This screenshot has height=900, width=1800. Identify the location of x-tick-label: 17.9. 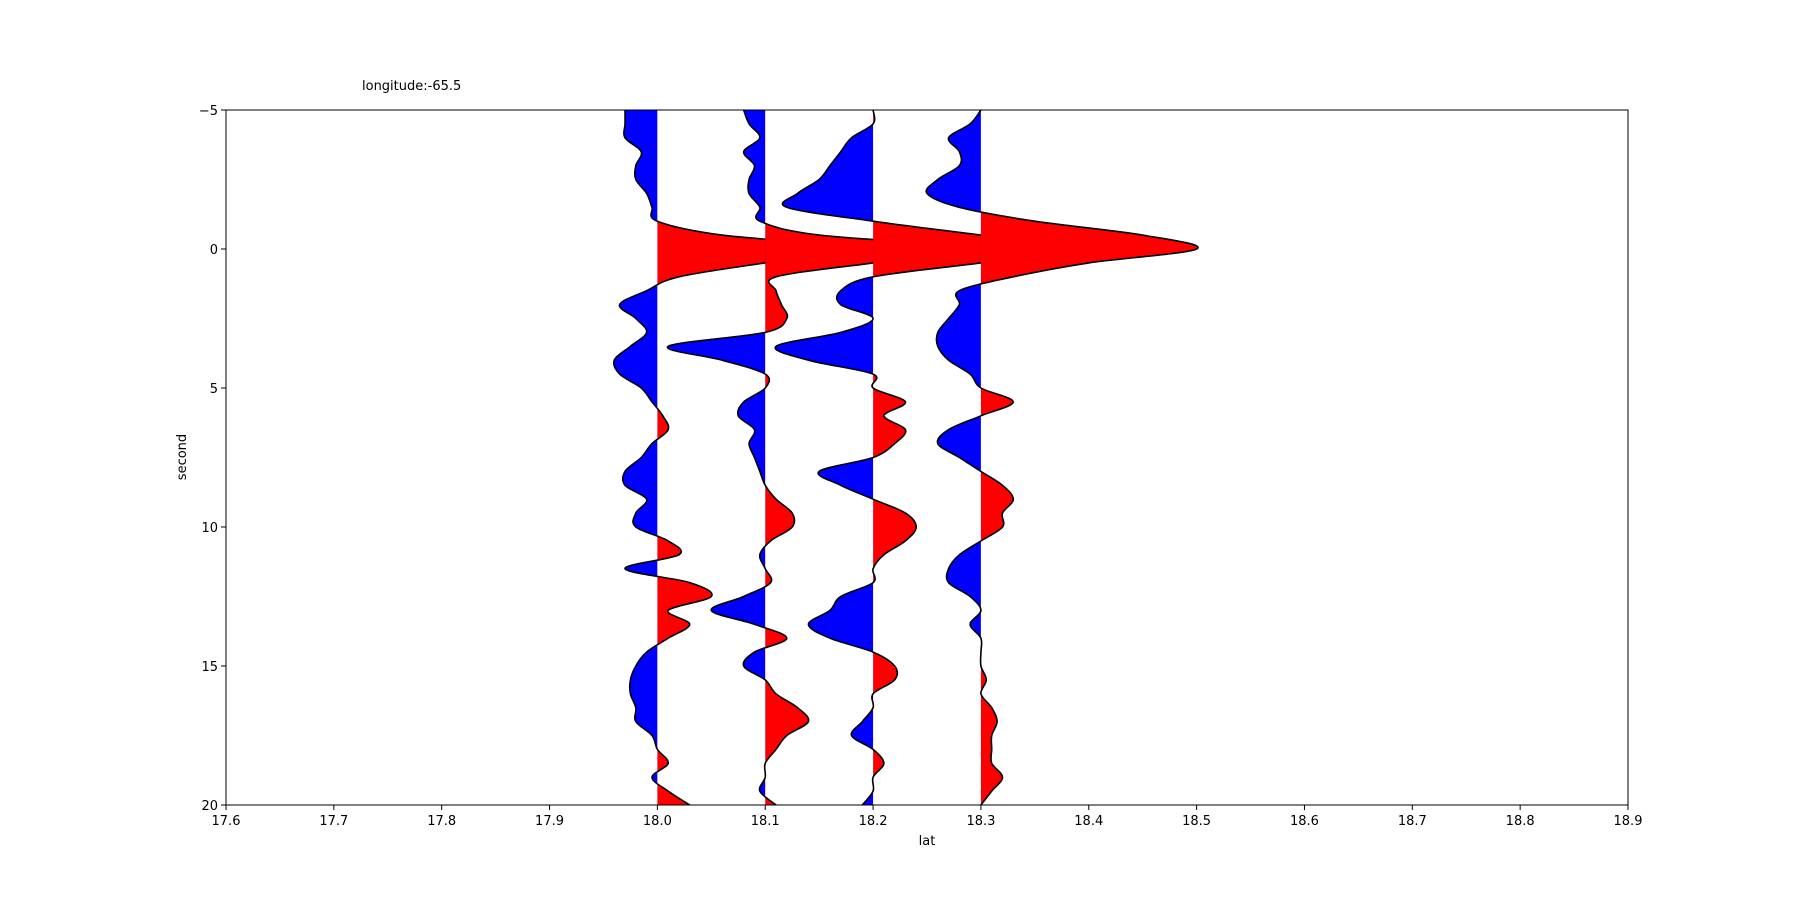
(549, 821).